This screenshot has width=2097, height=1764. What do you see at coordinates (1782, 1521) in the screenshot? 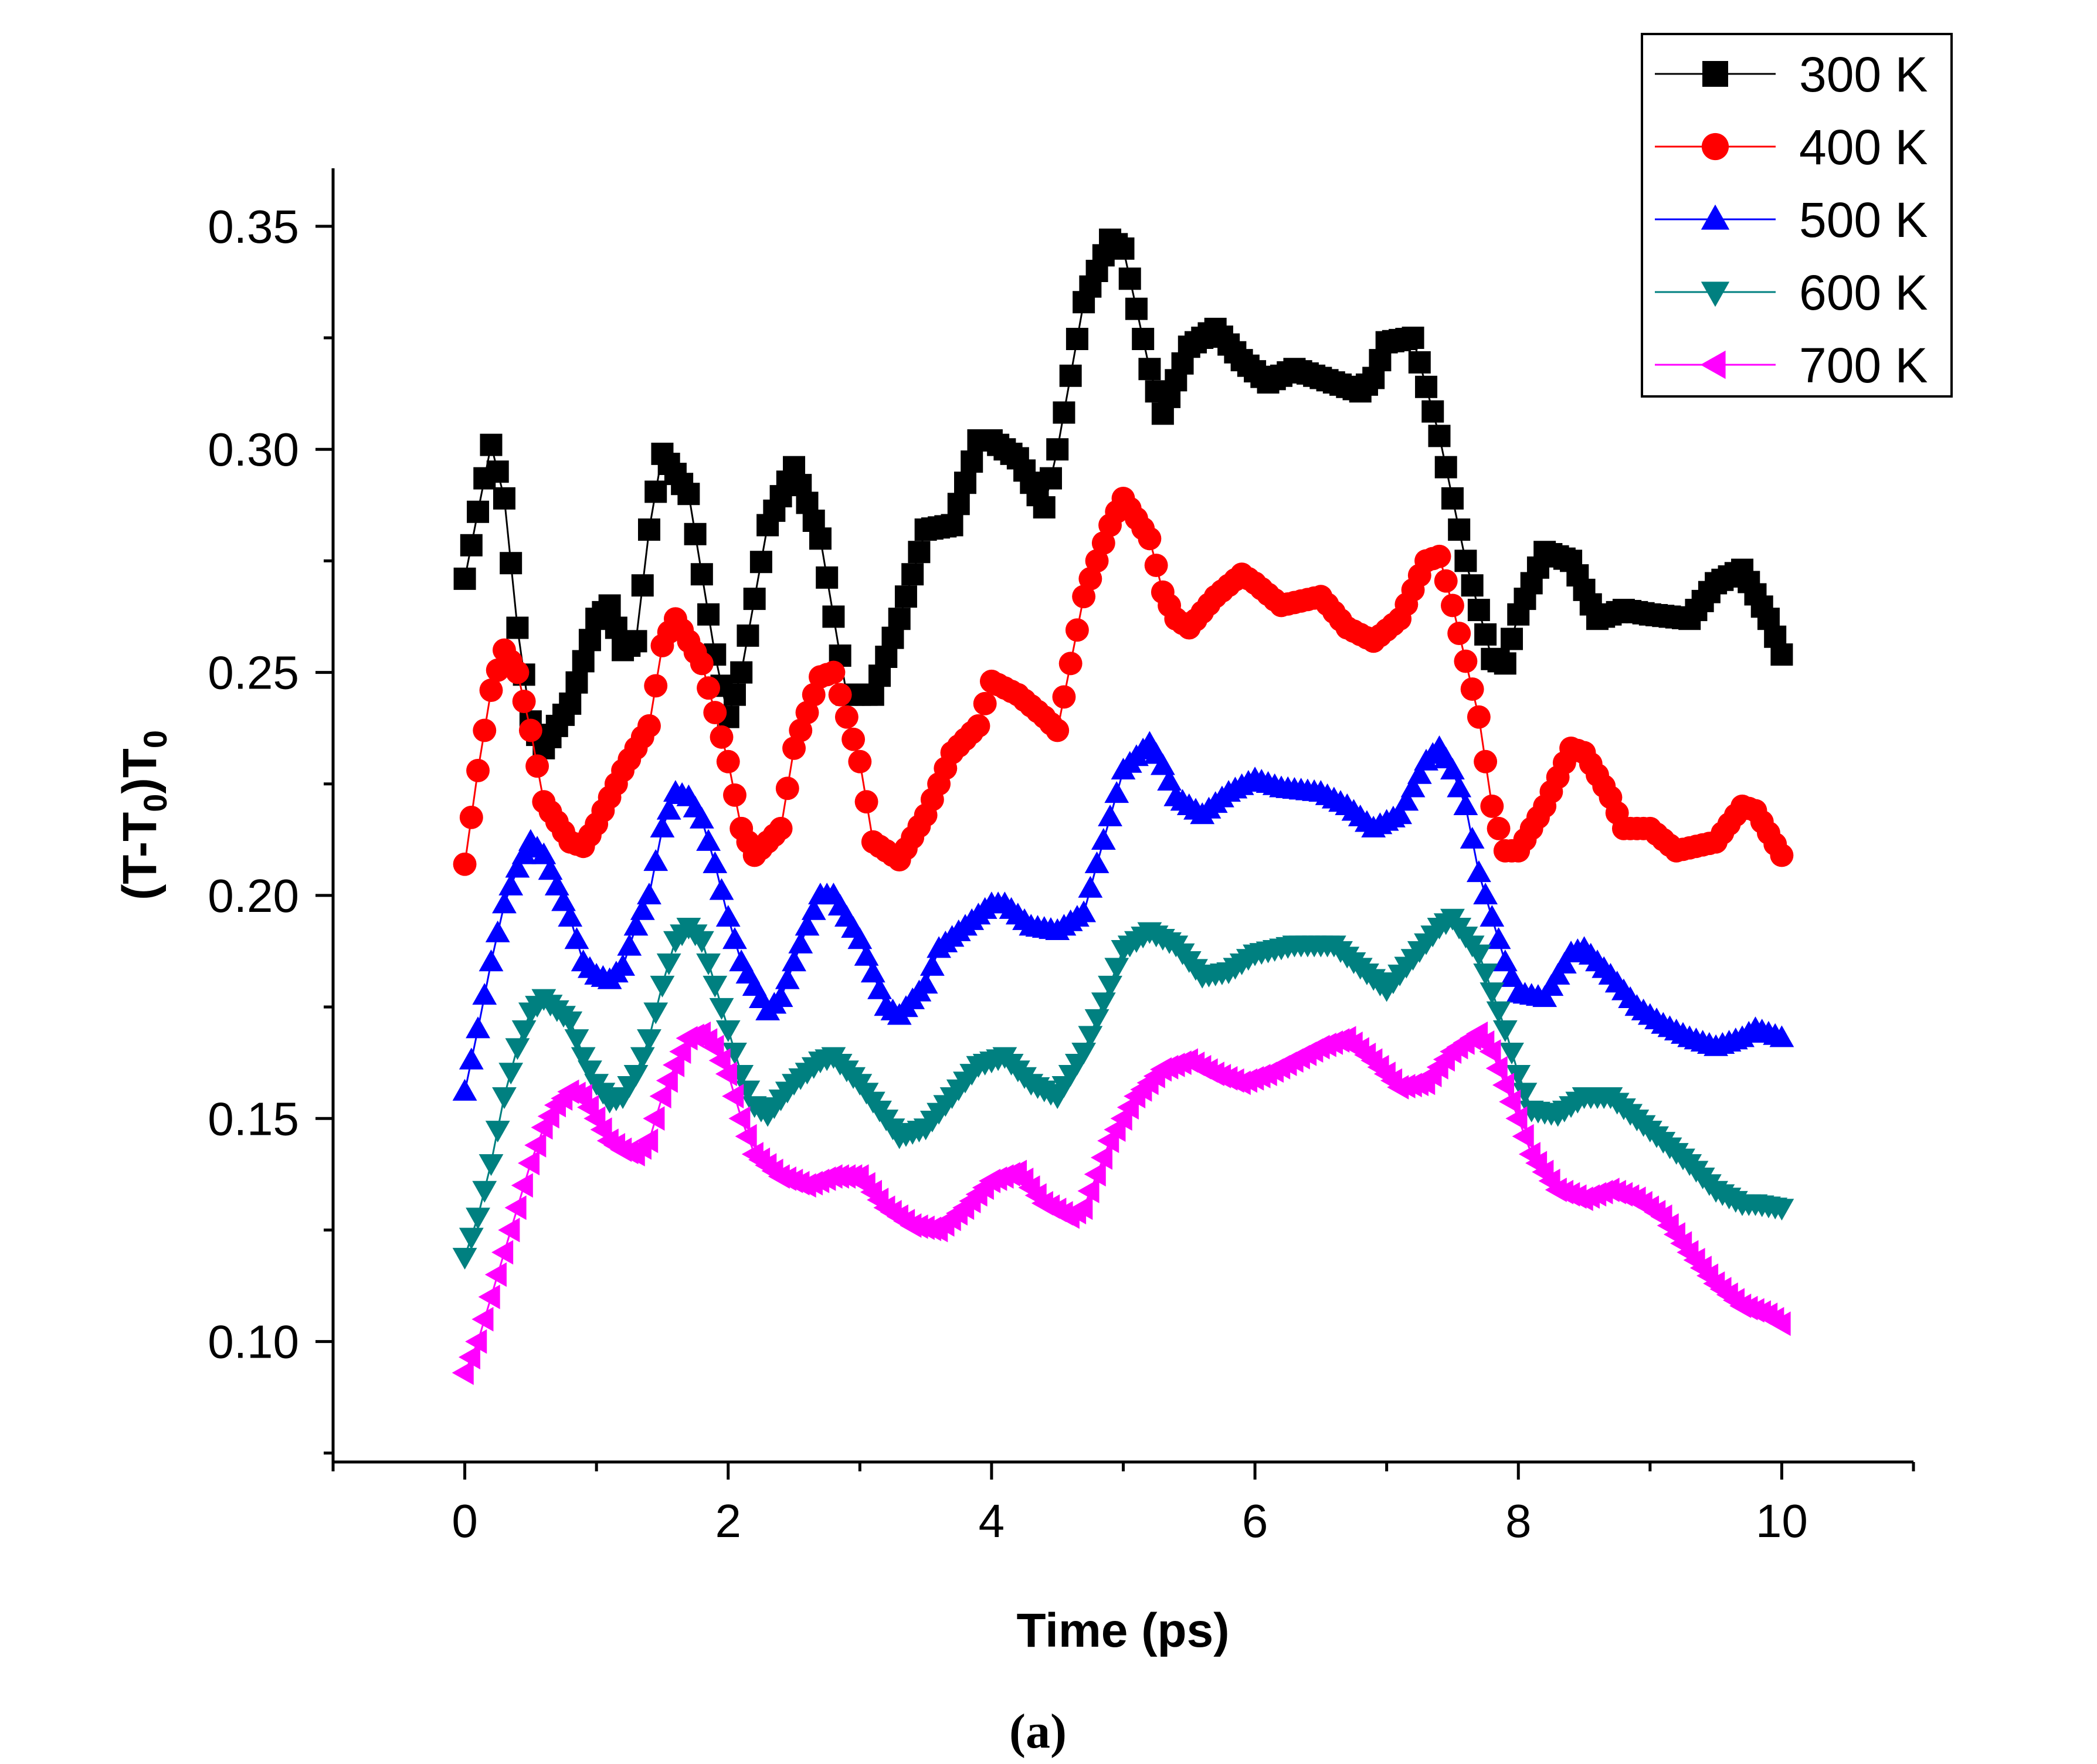
I see `x-tick-label: 10` at bounding box center [1782, 1521].